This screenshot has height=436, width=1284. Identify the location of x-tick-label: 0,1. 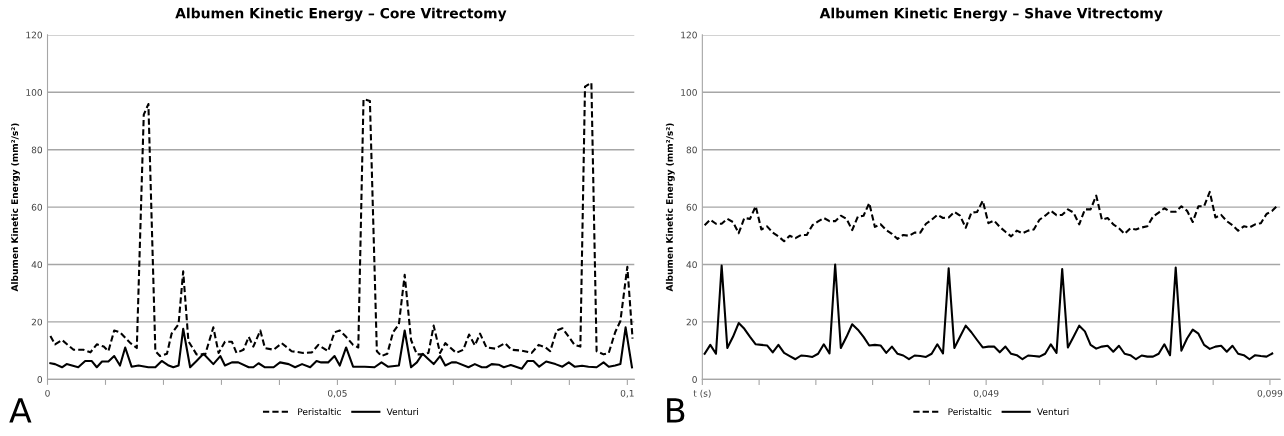
(627, 393).